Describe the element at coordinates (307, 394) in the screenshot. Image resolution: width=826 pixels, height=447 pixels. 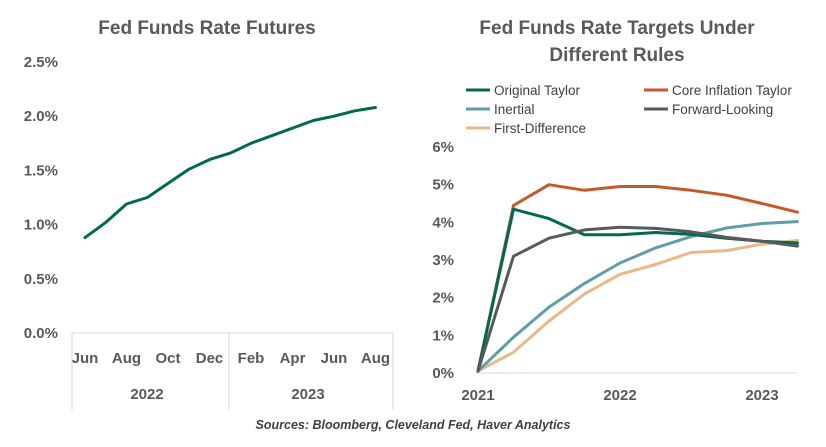
I see `futures-year-label-2023: 2023` at that location.